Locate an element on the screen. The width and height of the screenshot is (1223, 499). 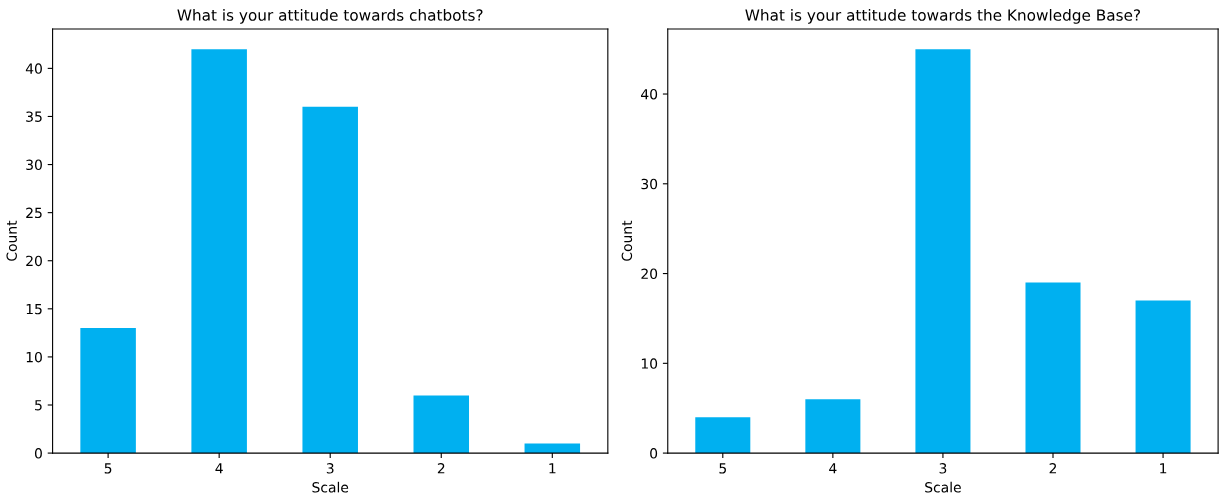
chart-title: What is your attitude towards the Knowledge Base? is located at coordinates (943, 16).